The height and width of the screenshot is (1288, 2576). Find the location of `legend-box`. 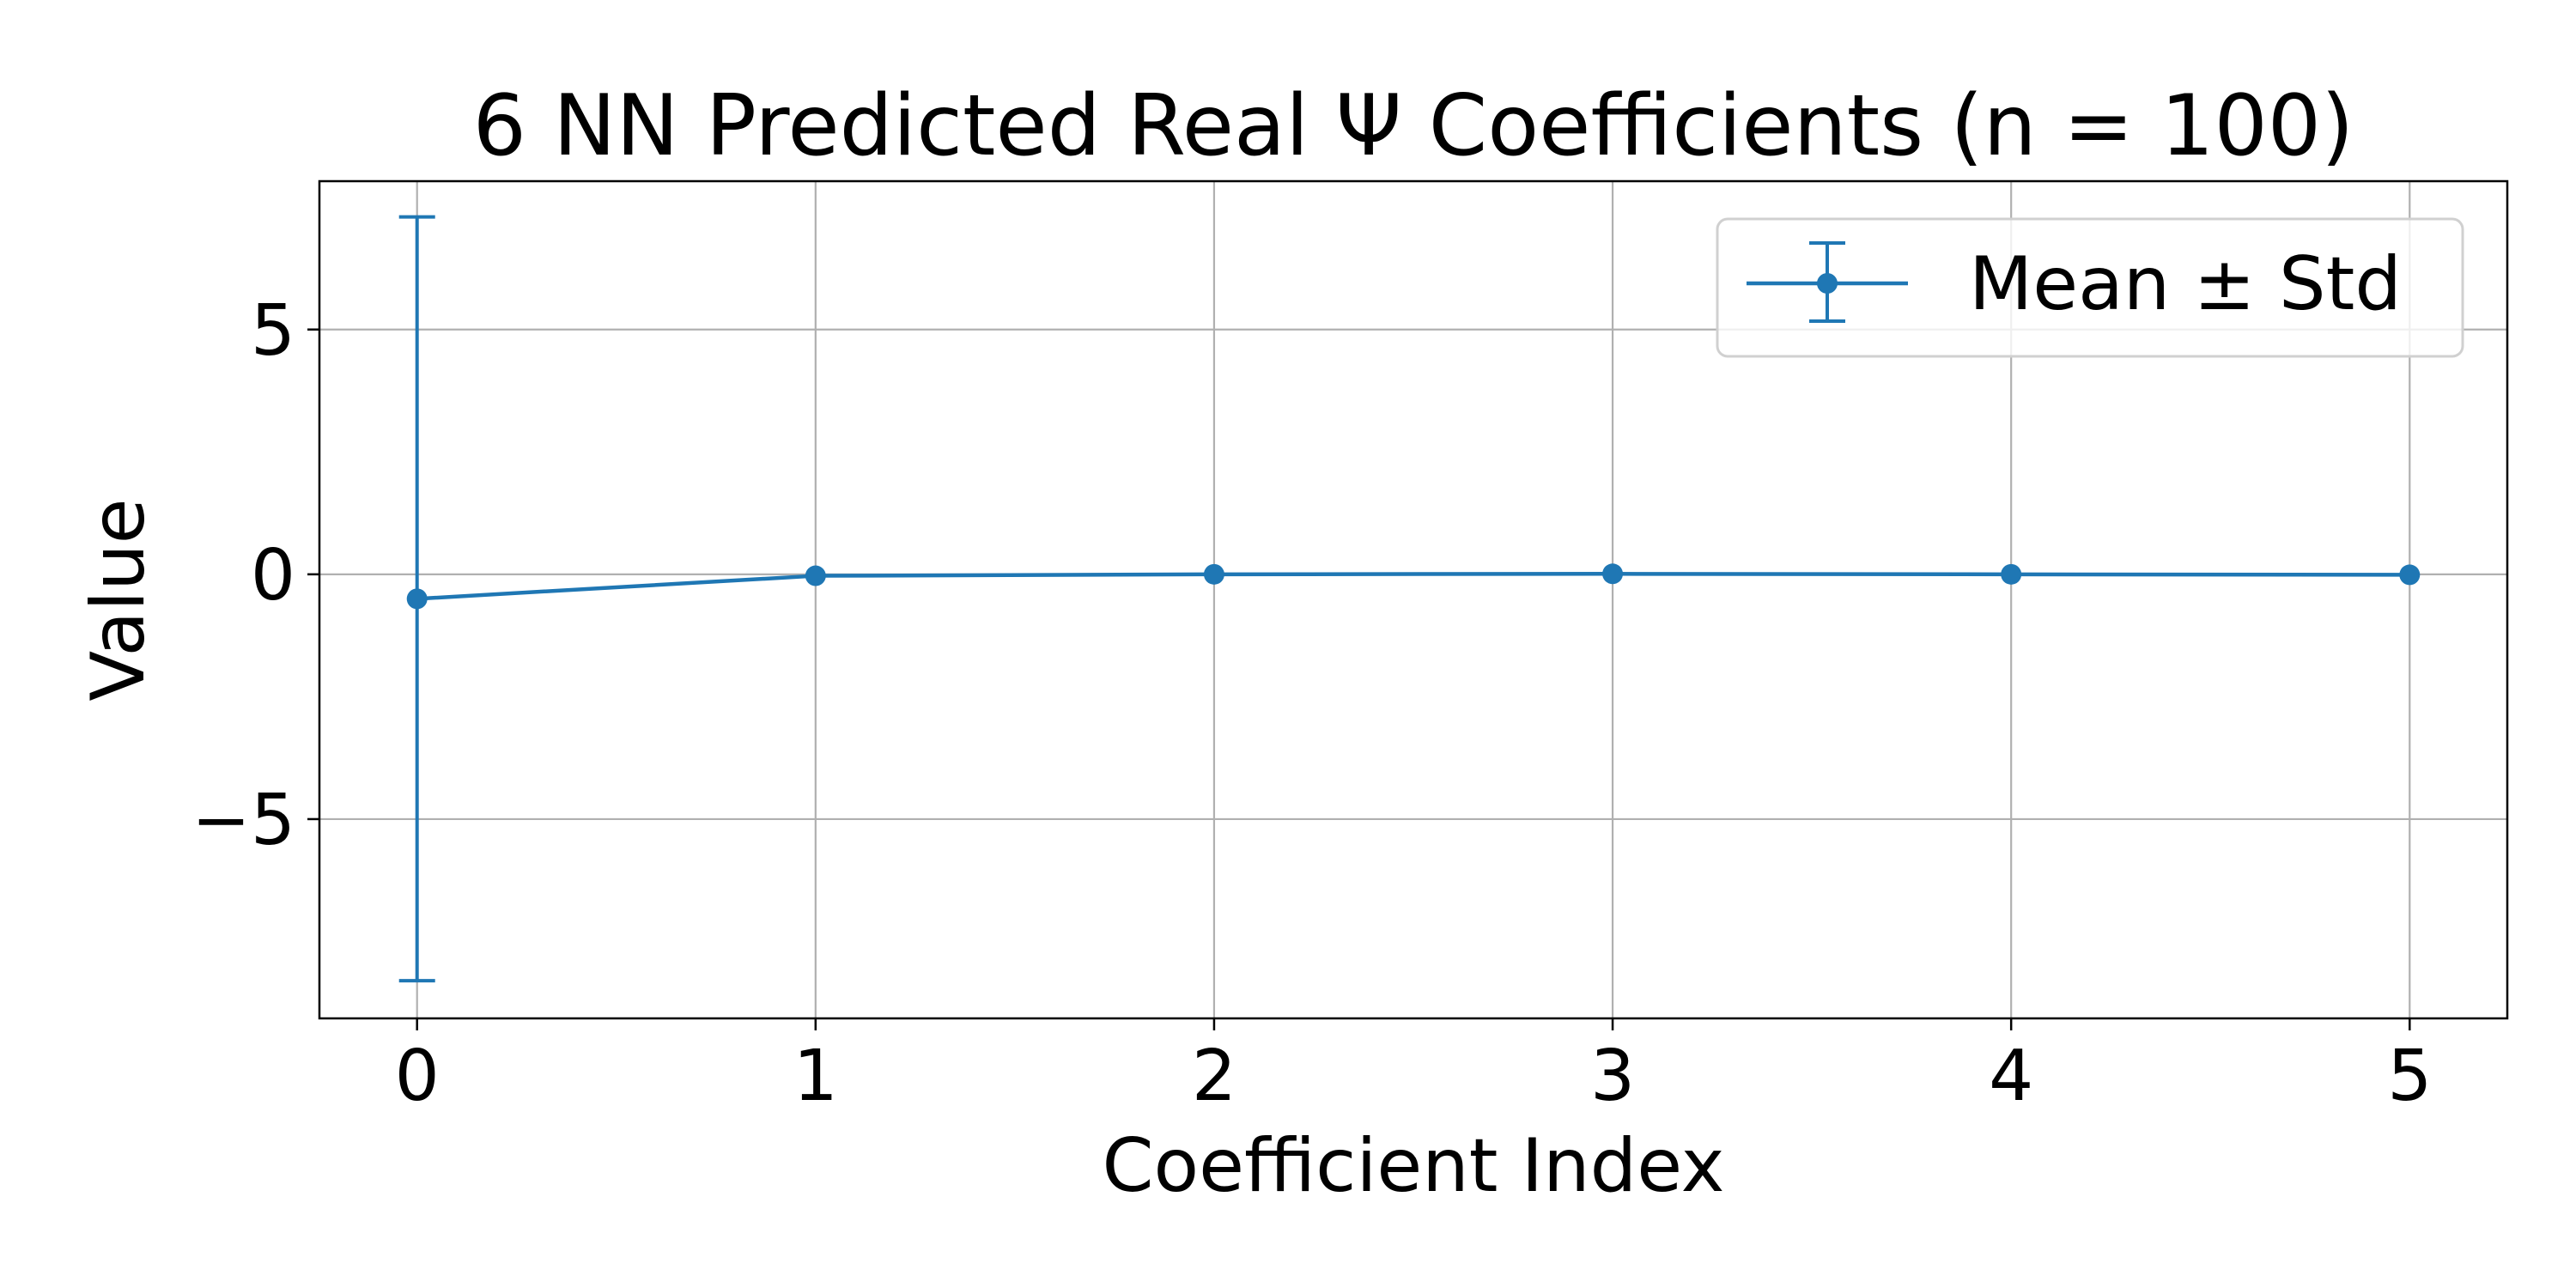

legend-box is located at coordinates (2090, 287).